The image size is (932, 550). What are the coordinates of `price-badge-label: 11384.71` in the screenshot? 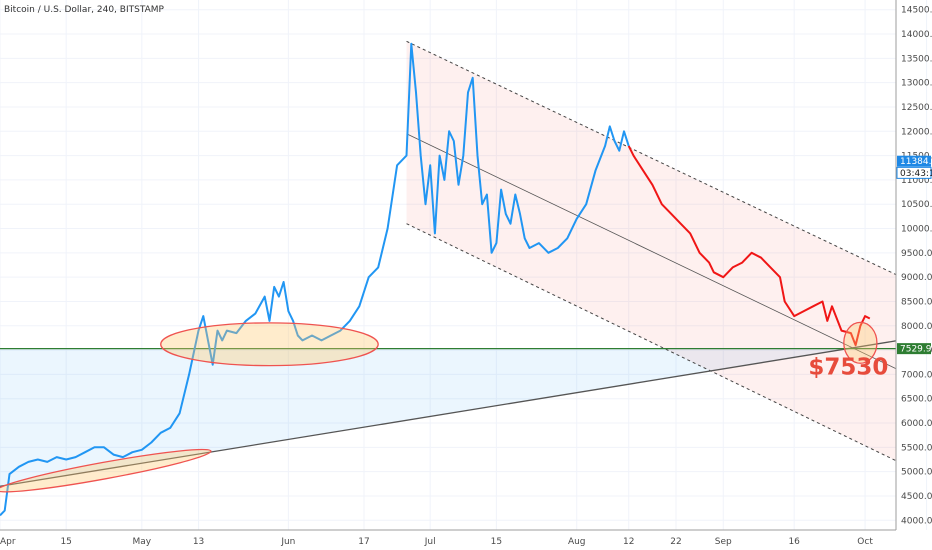 It's located at (916, 162).